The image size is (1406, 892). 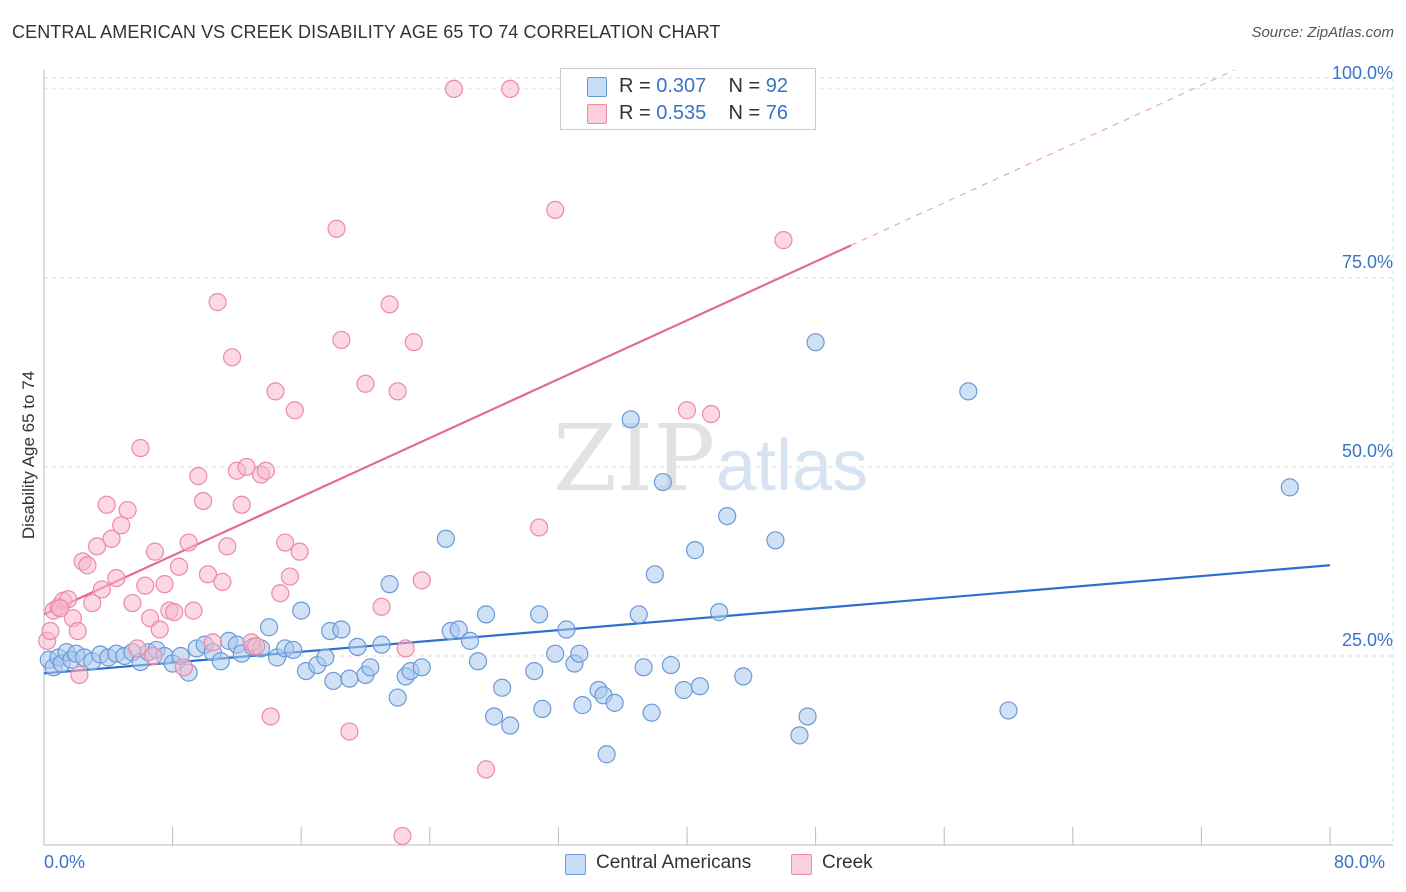 What do you see at coordinates (1322, 32) in the screenshot?
I see `source-label: Source: ZipAtlas.com` at bounding box center [1322, 32].